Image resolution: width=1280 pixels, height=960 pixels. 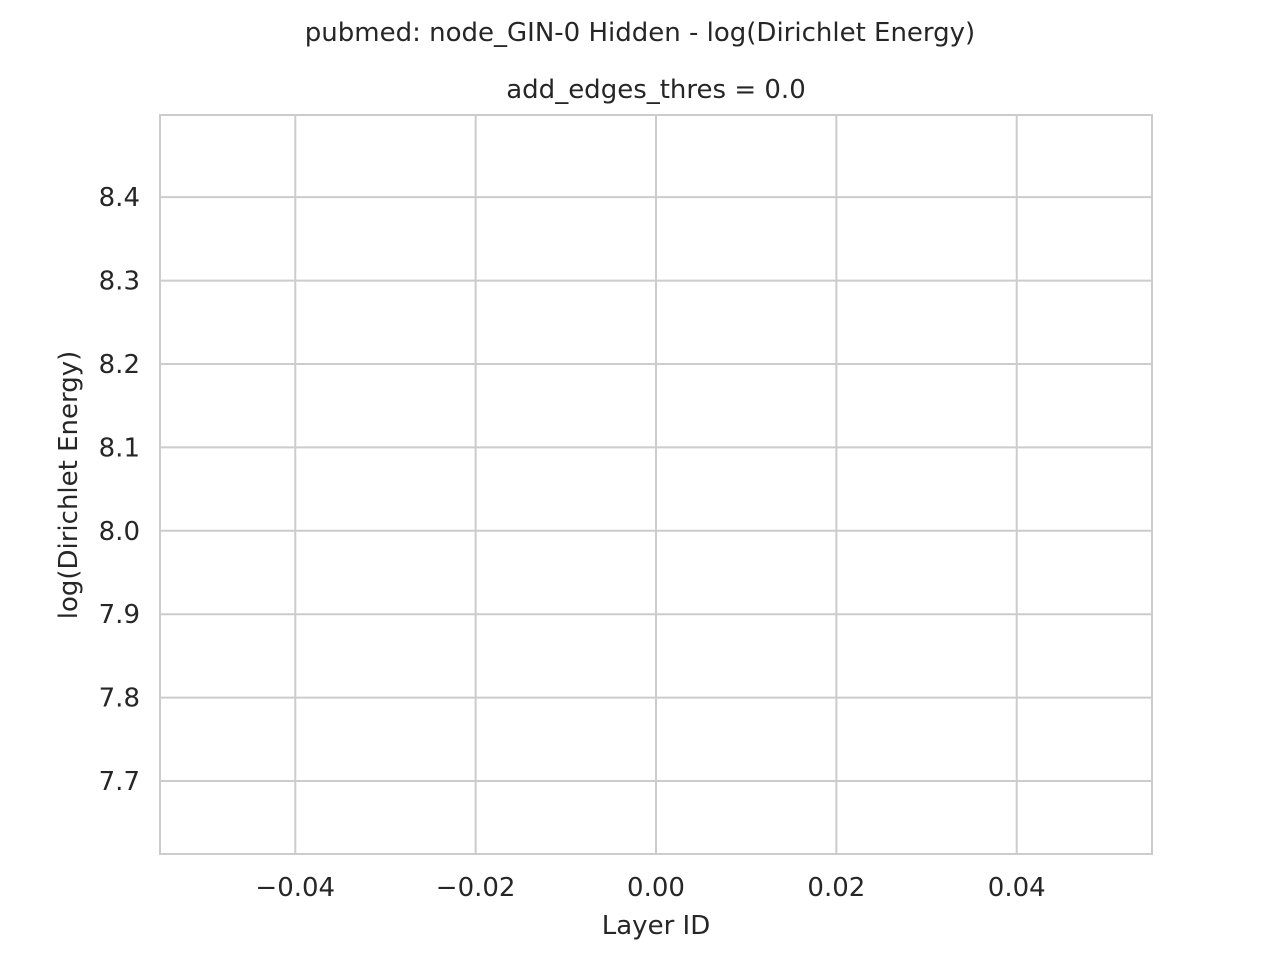 What do you see at coordinates (1017, 888) in the screenshot?
I see `x-tick-label: 0.04` at bounding box center [1017, 888].